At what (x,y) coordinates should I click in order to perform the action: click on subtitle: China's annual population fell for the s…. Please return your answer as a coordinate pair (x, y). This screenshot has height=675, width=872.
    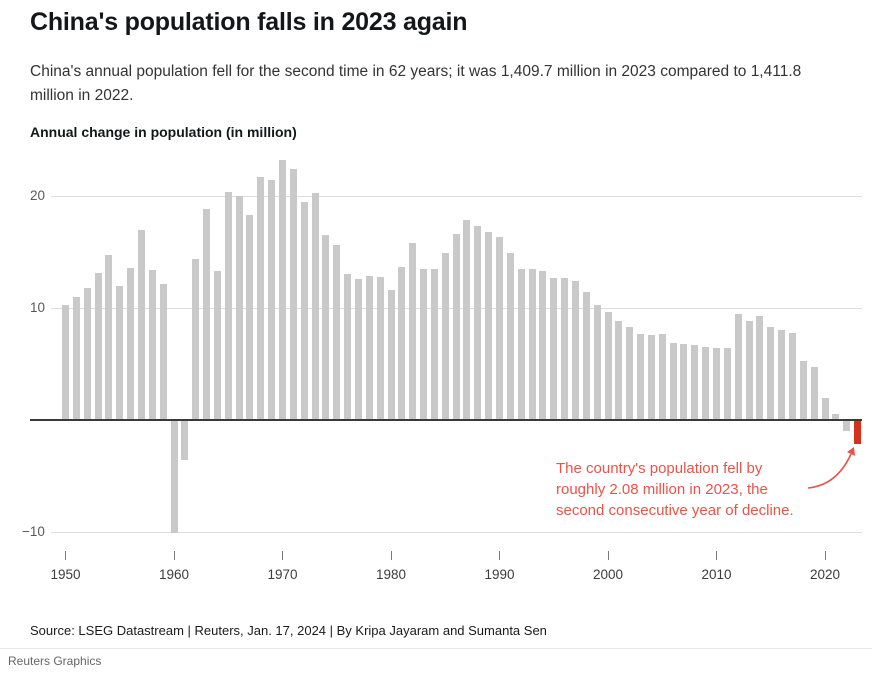
    Looking at the image, I should click on (416, 84).